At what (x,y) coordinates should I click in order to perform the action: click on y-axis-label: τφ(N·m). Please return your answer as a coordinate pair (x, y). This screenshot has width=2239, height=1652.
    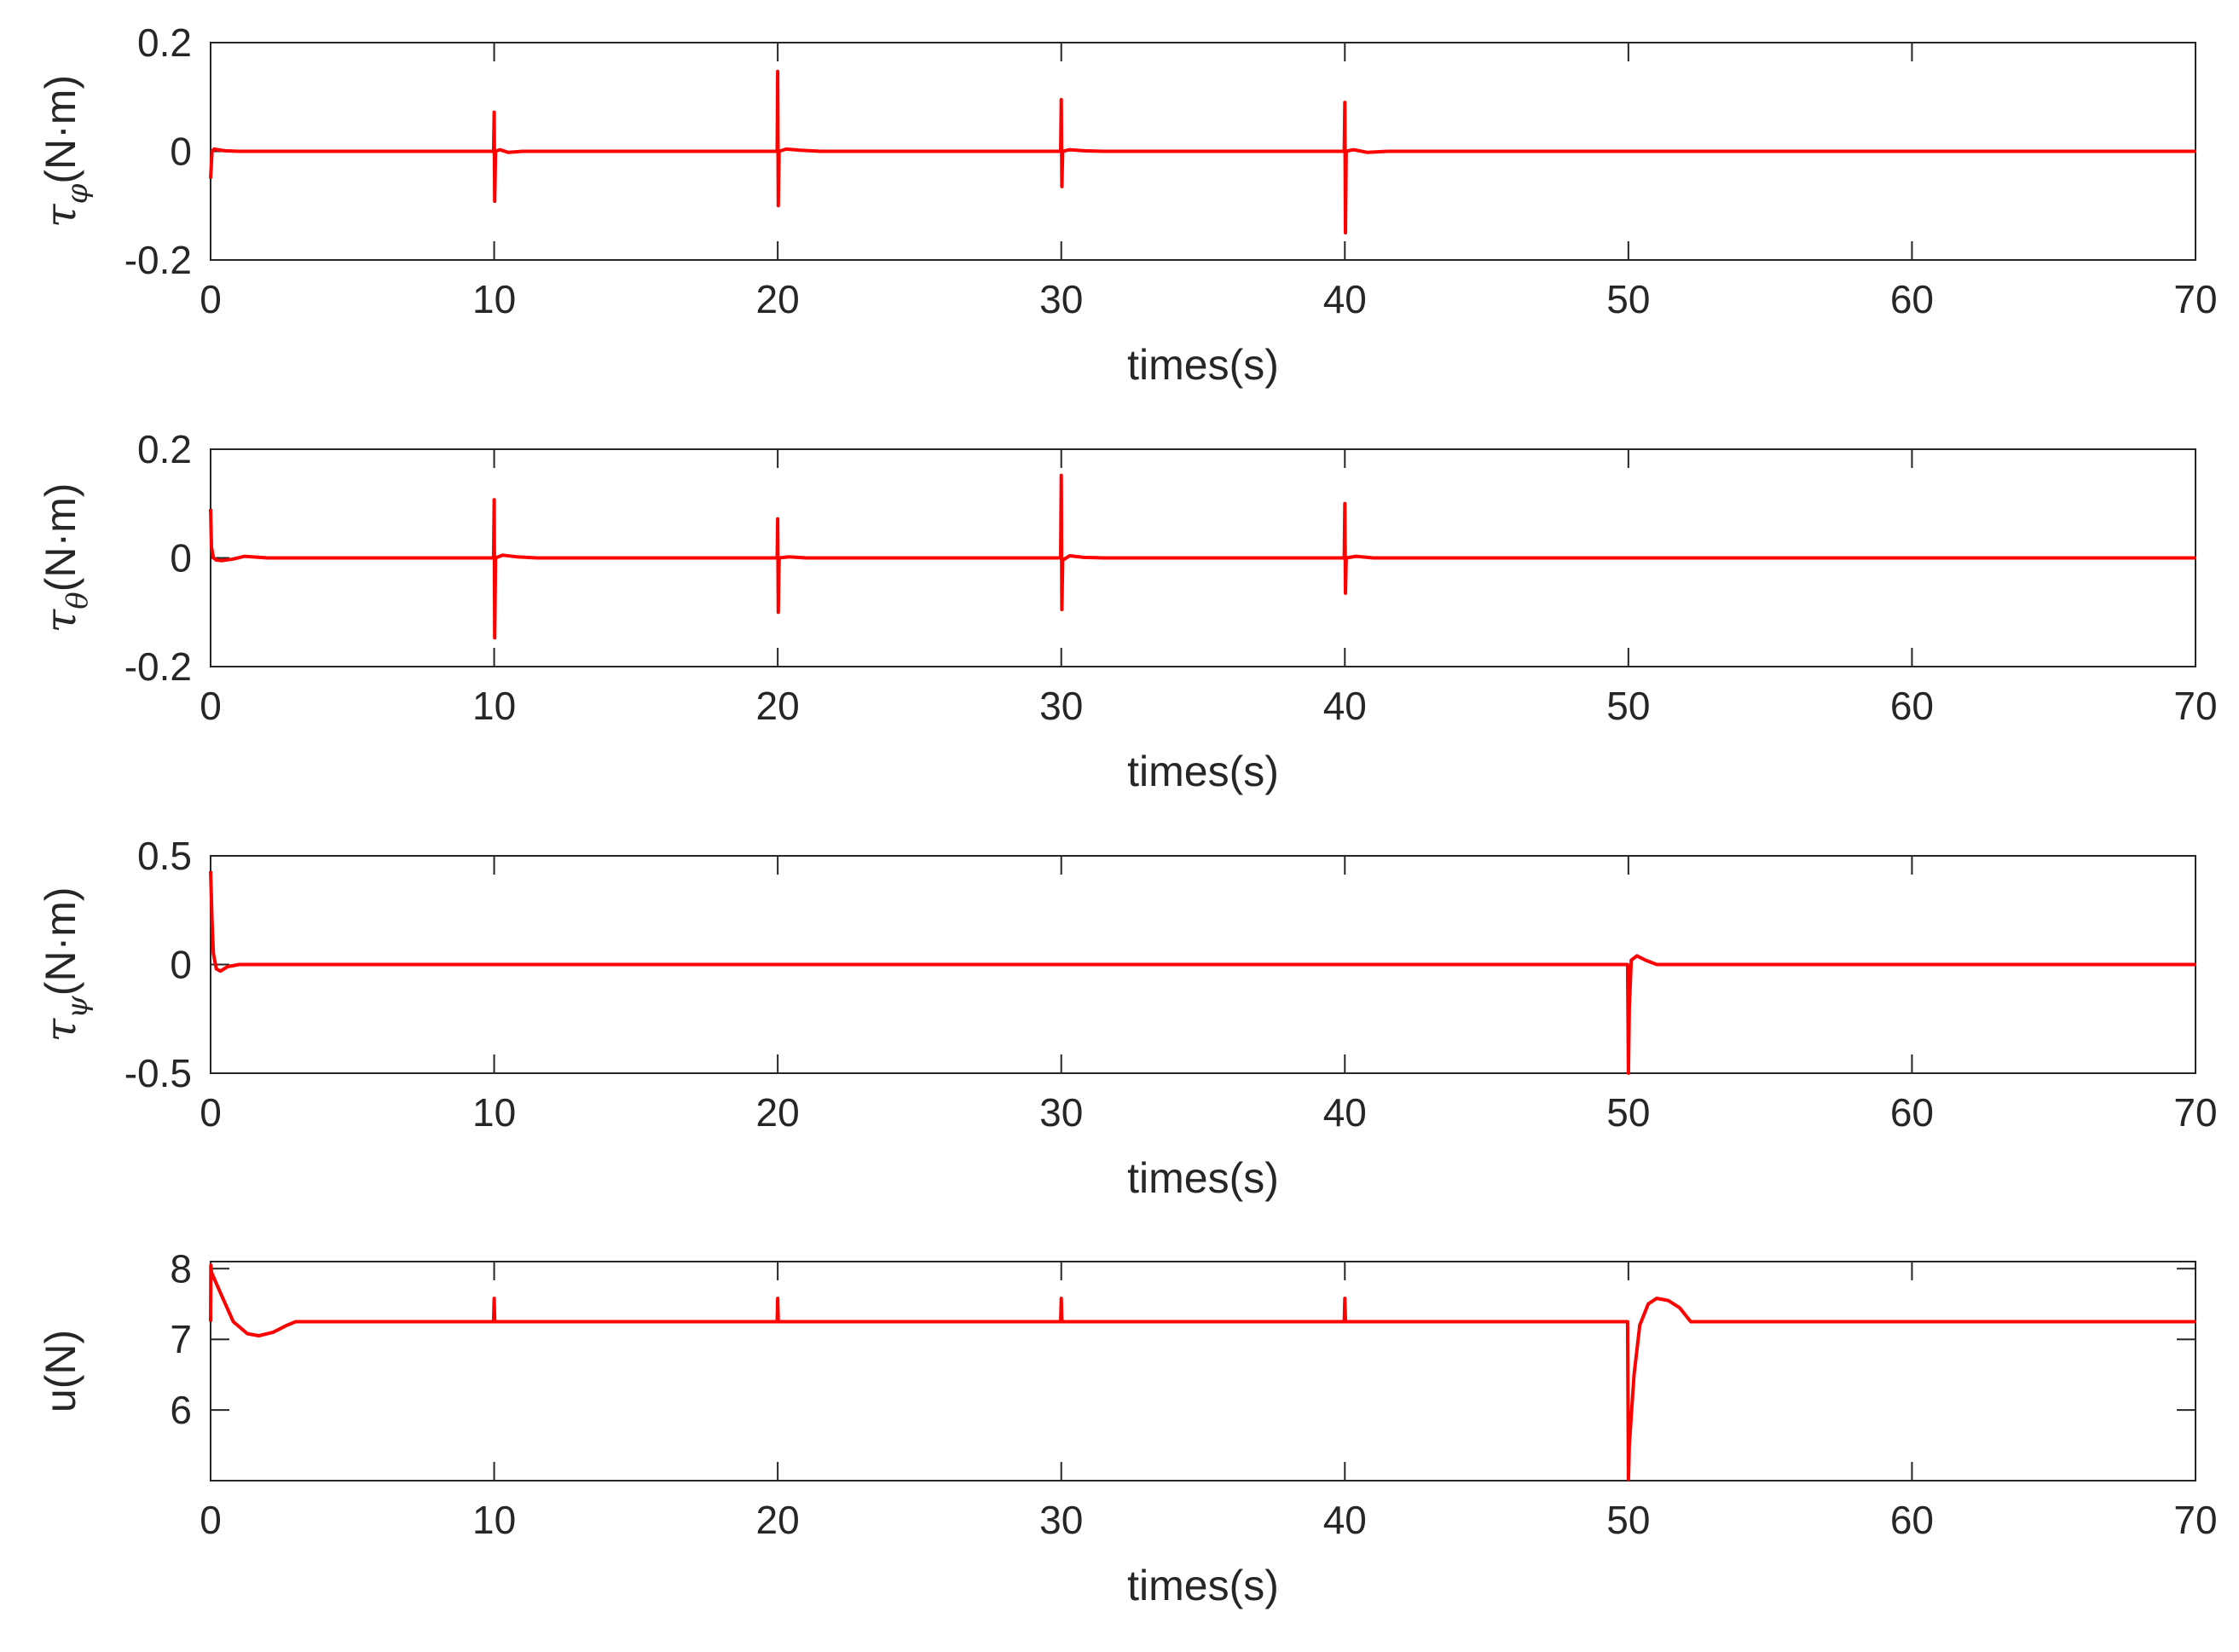
    Looking at the image, I should click on (65, 151).